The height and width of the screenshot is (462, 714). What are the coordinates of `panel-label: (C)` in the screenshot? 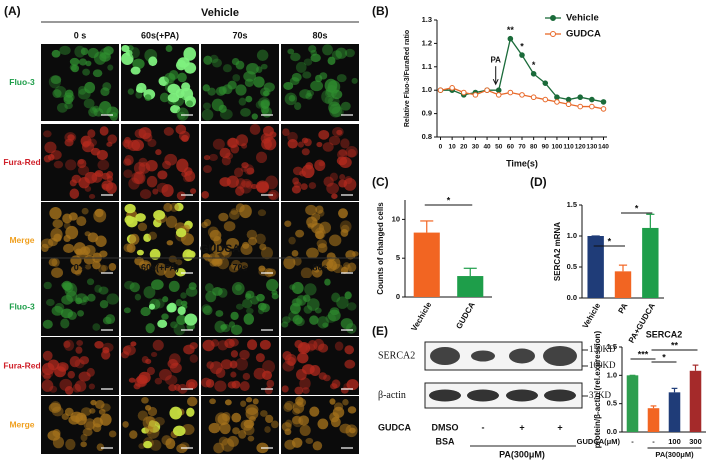 It's located at (380, 182).